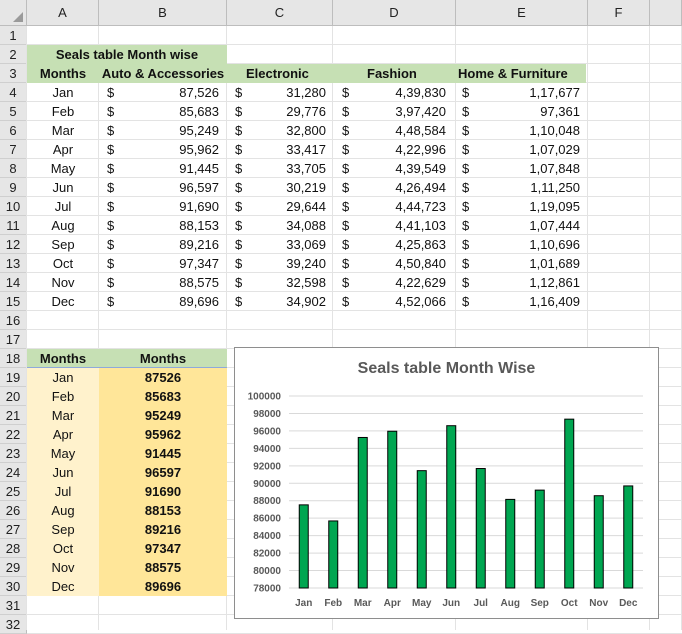  What do you see at coordinates (13, 111) in the screenshot?
I see `row-header-5: 5` at bounding box center [13, 111].